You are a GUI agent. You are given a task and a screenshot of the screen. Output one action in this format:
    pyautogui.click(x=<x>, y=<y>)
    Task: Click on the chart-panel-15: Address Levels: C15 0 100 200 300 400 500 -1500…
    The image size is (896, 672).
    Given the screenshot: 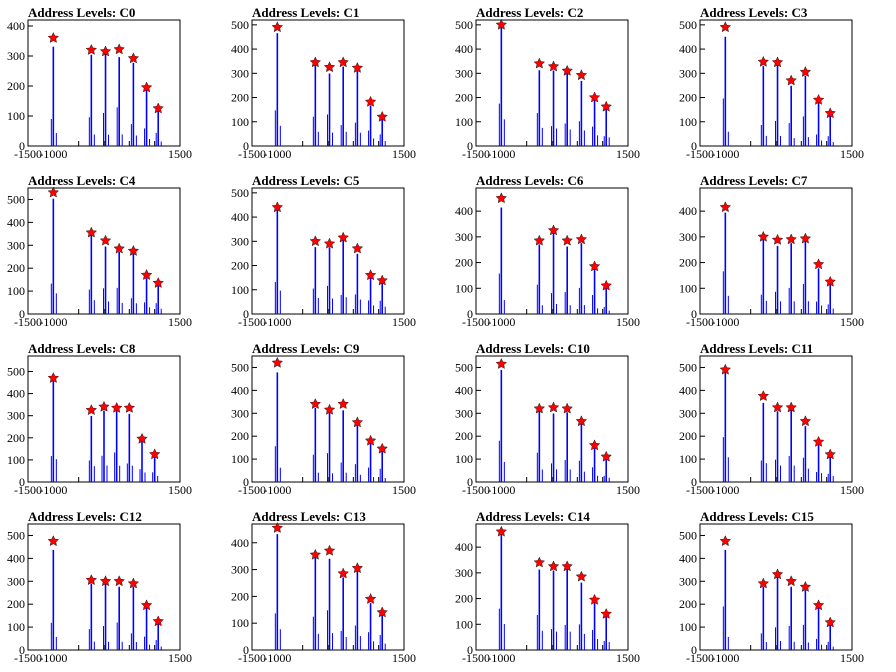 What is the action you would take?
    pyautogui.click(x=771, y=587)
    